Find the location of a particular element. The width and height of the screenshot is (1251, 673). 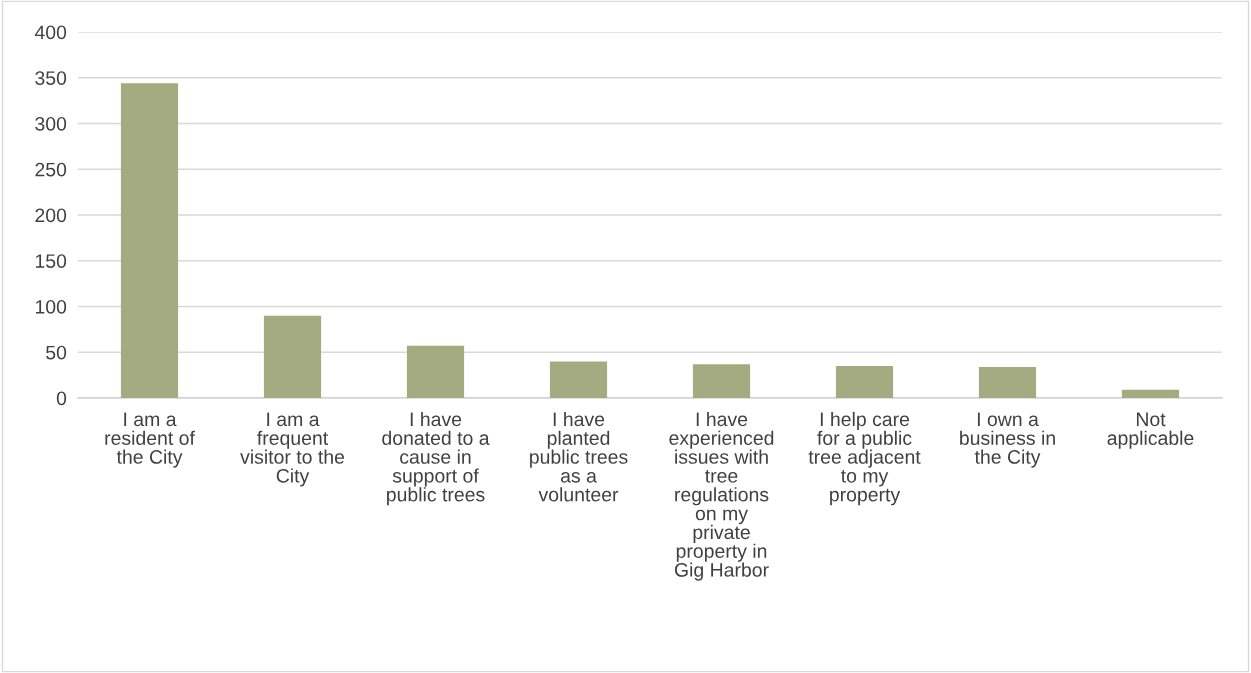

category-label: I have experienced issues with tree regulations on my private property in Gig Harbor is located at coordinates (721, 496).